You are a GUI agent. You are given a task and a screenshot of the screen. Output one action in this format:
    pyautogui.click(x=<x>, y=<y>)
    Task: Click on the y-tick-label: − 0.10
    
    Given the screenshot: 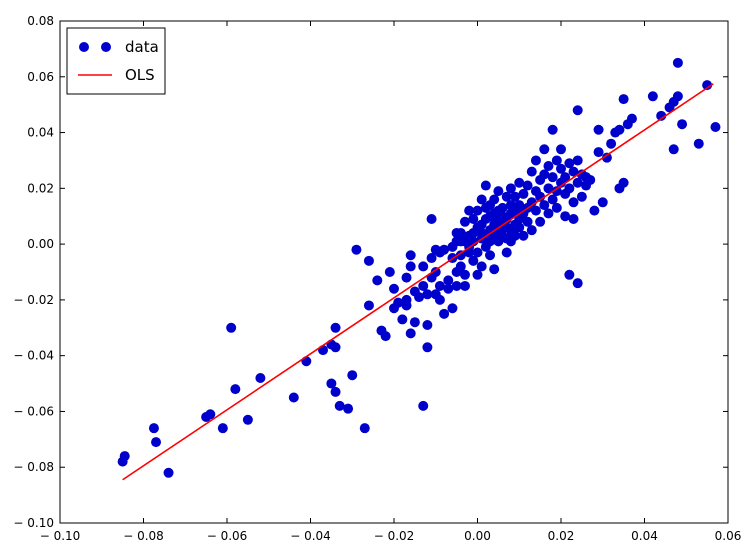 What is the action you would take?
    pyautogui.click(x=33, y=523)
    